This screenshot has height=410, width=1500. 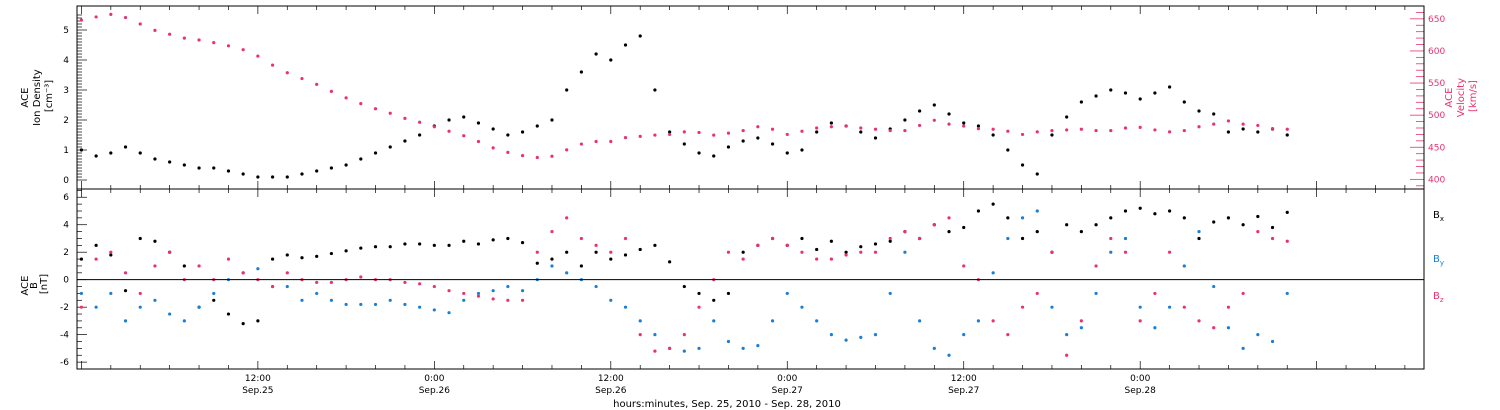 What do you see at coordinates (66, 61) in the screenshot?
I see `top-left-tick-label: 4` at bounding box center [66, 61].